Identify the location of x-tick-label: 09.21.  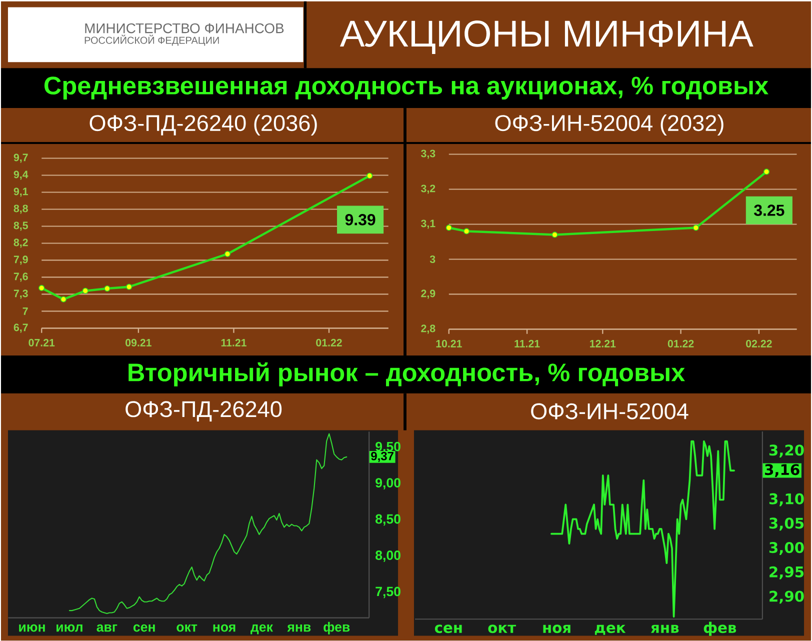
(139, 343).